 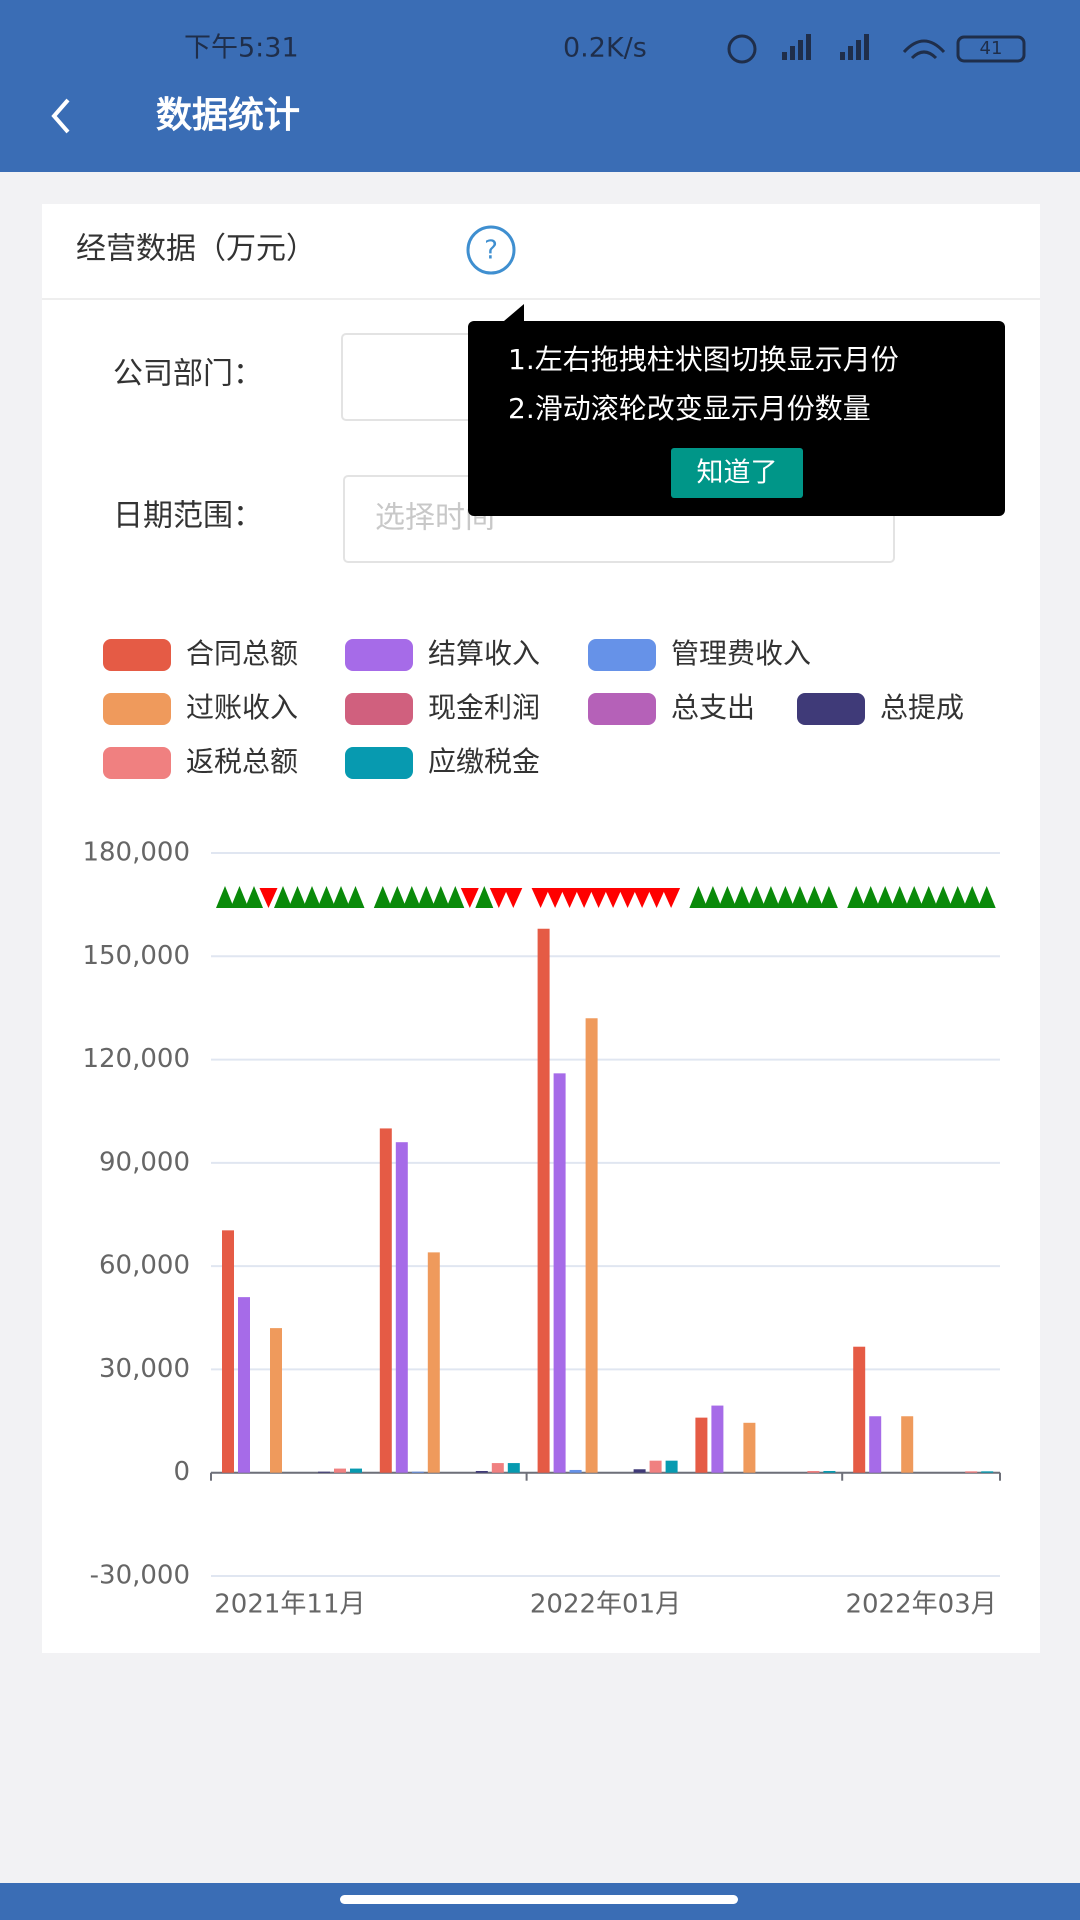 I want to click on tooltip-line: 2.滑动滚轮改变显示月份数量, so click(x=689, y=408).